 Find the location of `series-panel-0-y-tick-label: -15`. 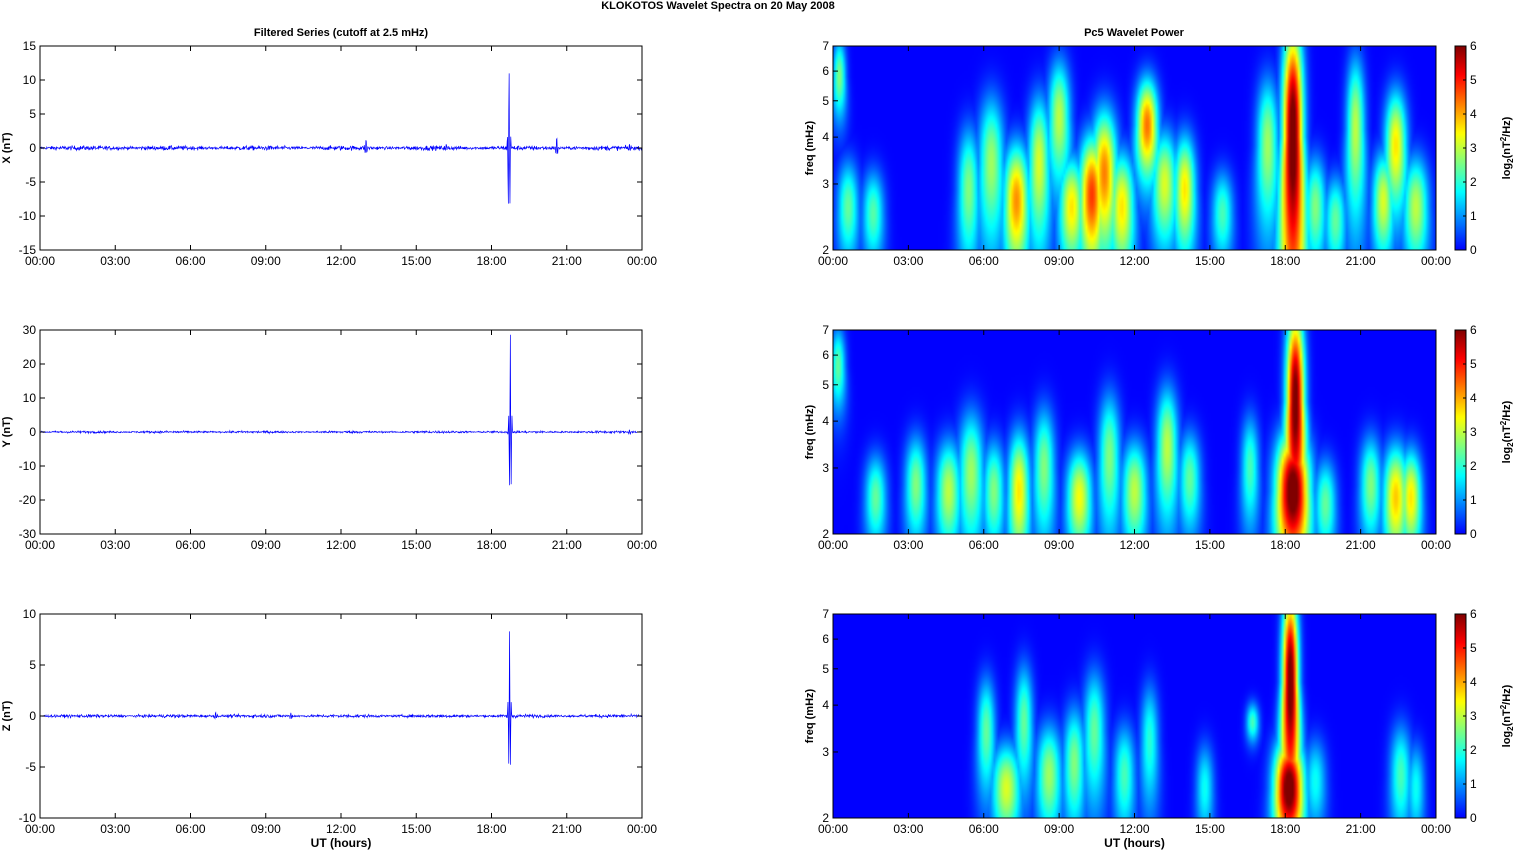

series-panel-0-y-tick-label: -15 is located at coordinates (28, 250).